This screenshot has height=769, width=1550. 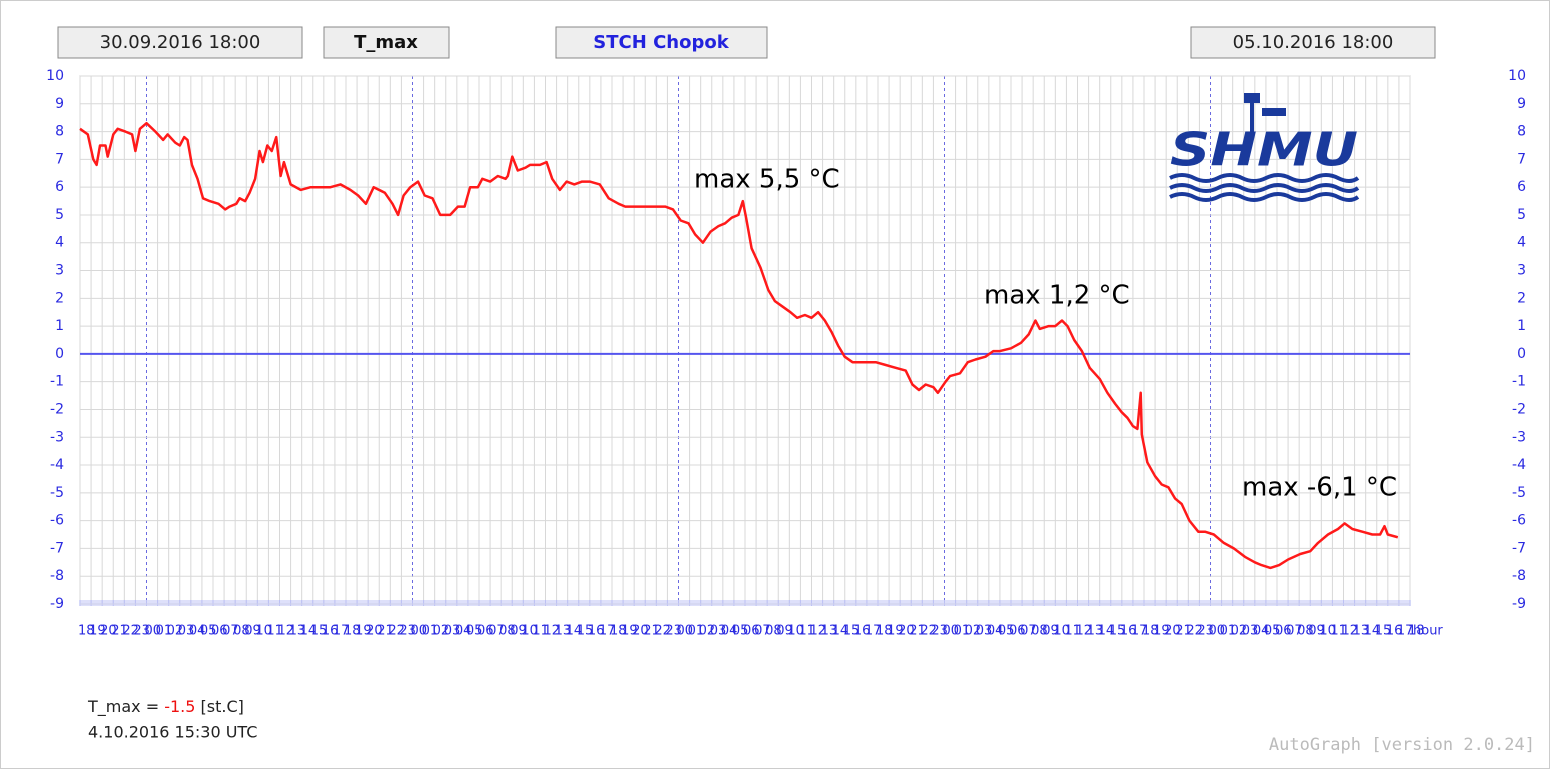 What do you see at coordinates (59, 159) in the screenshot?
I see `y-tick-label: 7` at bounding box center [59, 159].